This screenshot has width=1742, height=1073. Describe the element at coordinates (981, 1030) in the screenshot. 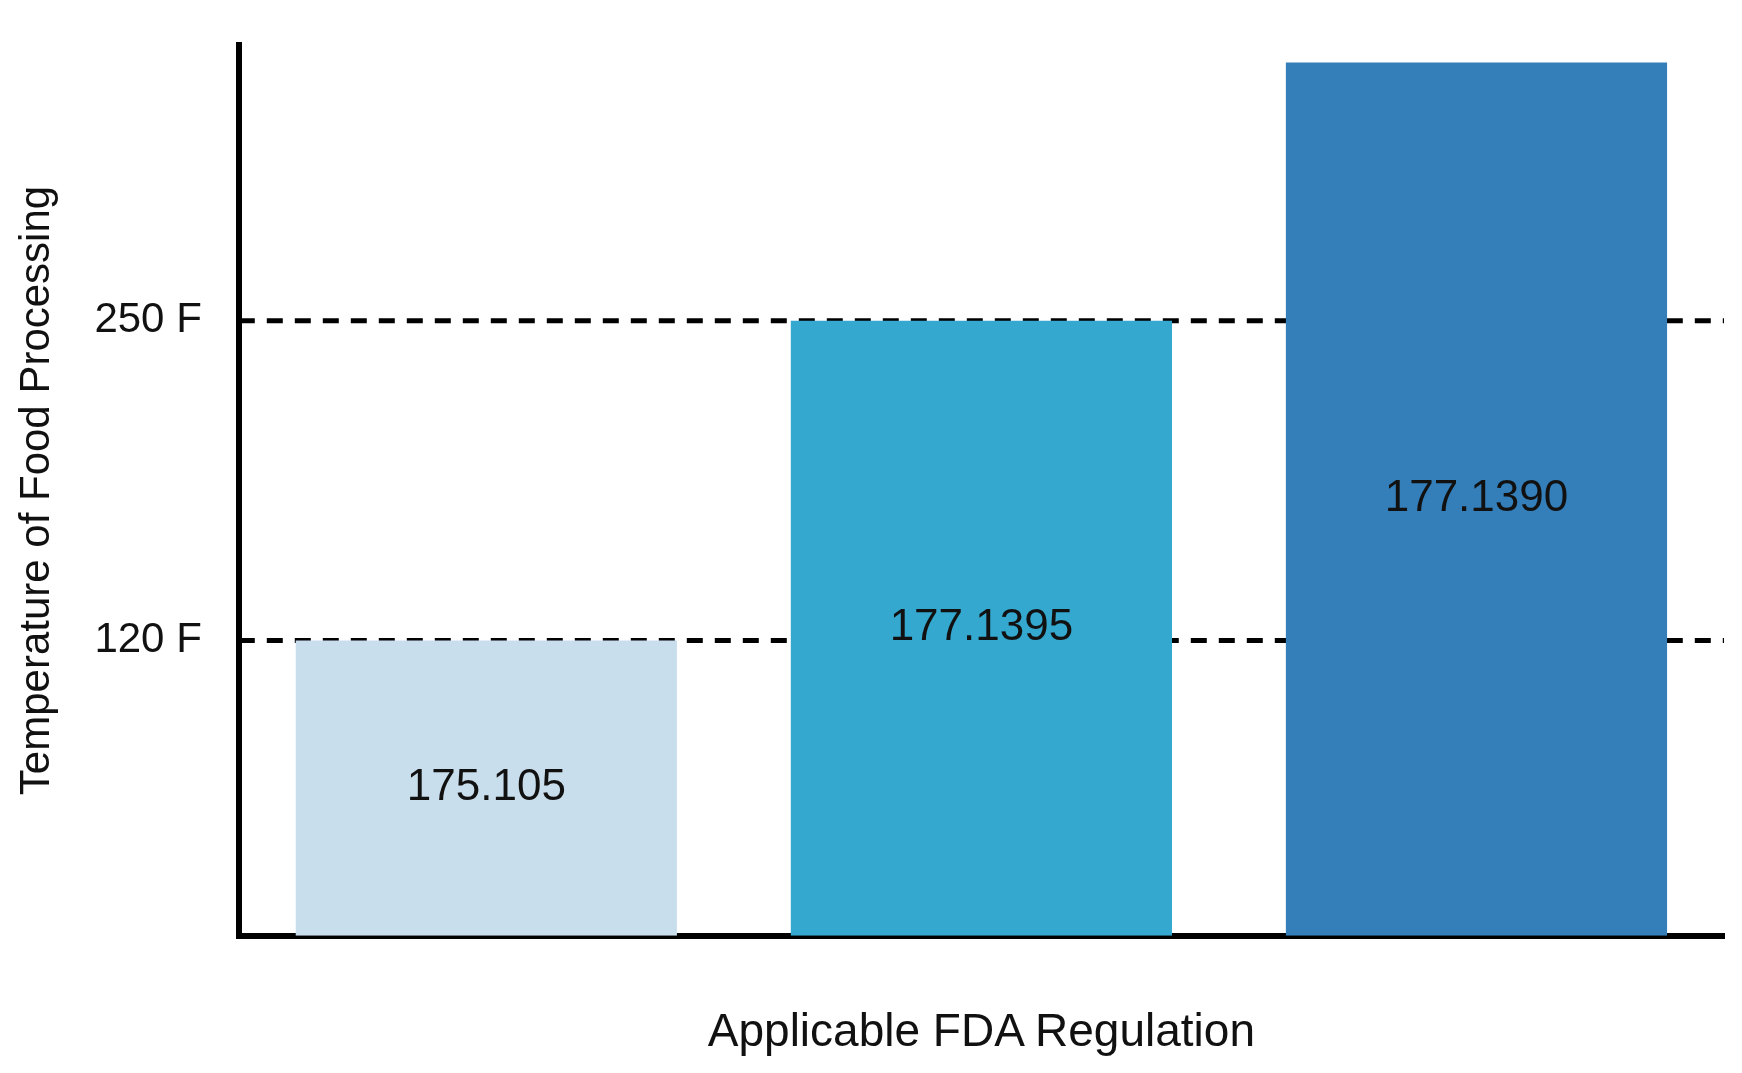

I see `x-axis-title: Applicable FDA Regulation` at that location.